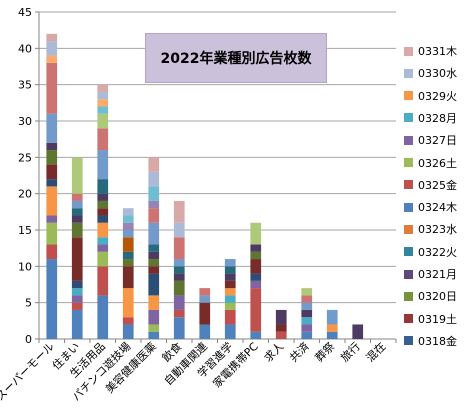  What do you see at coordinates (437, 341) in the screenshot?
I see `legend-label: 0318金` at bounding box center [437, 341].